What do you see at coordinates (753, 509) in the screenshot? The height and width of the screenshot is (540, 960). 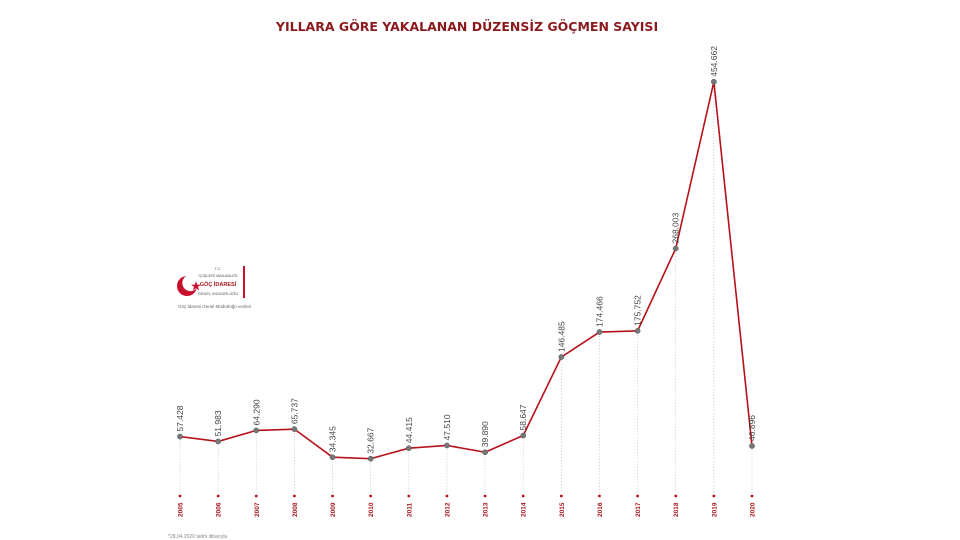 I see `year-label-2020: 2020` at bounding box center [753, 509].